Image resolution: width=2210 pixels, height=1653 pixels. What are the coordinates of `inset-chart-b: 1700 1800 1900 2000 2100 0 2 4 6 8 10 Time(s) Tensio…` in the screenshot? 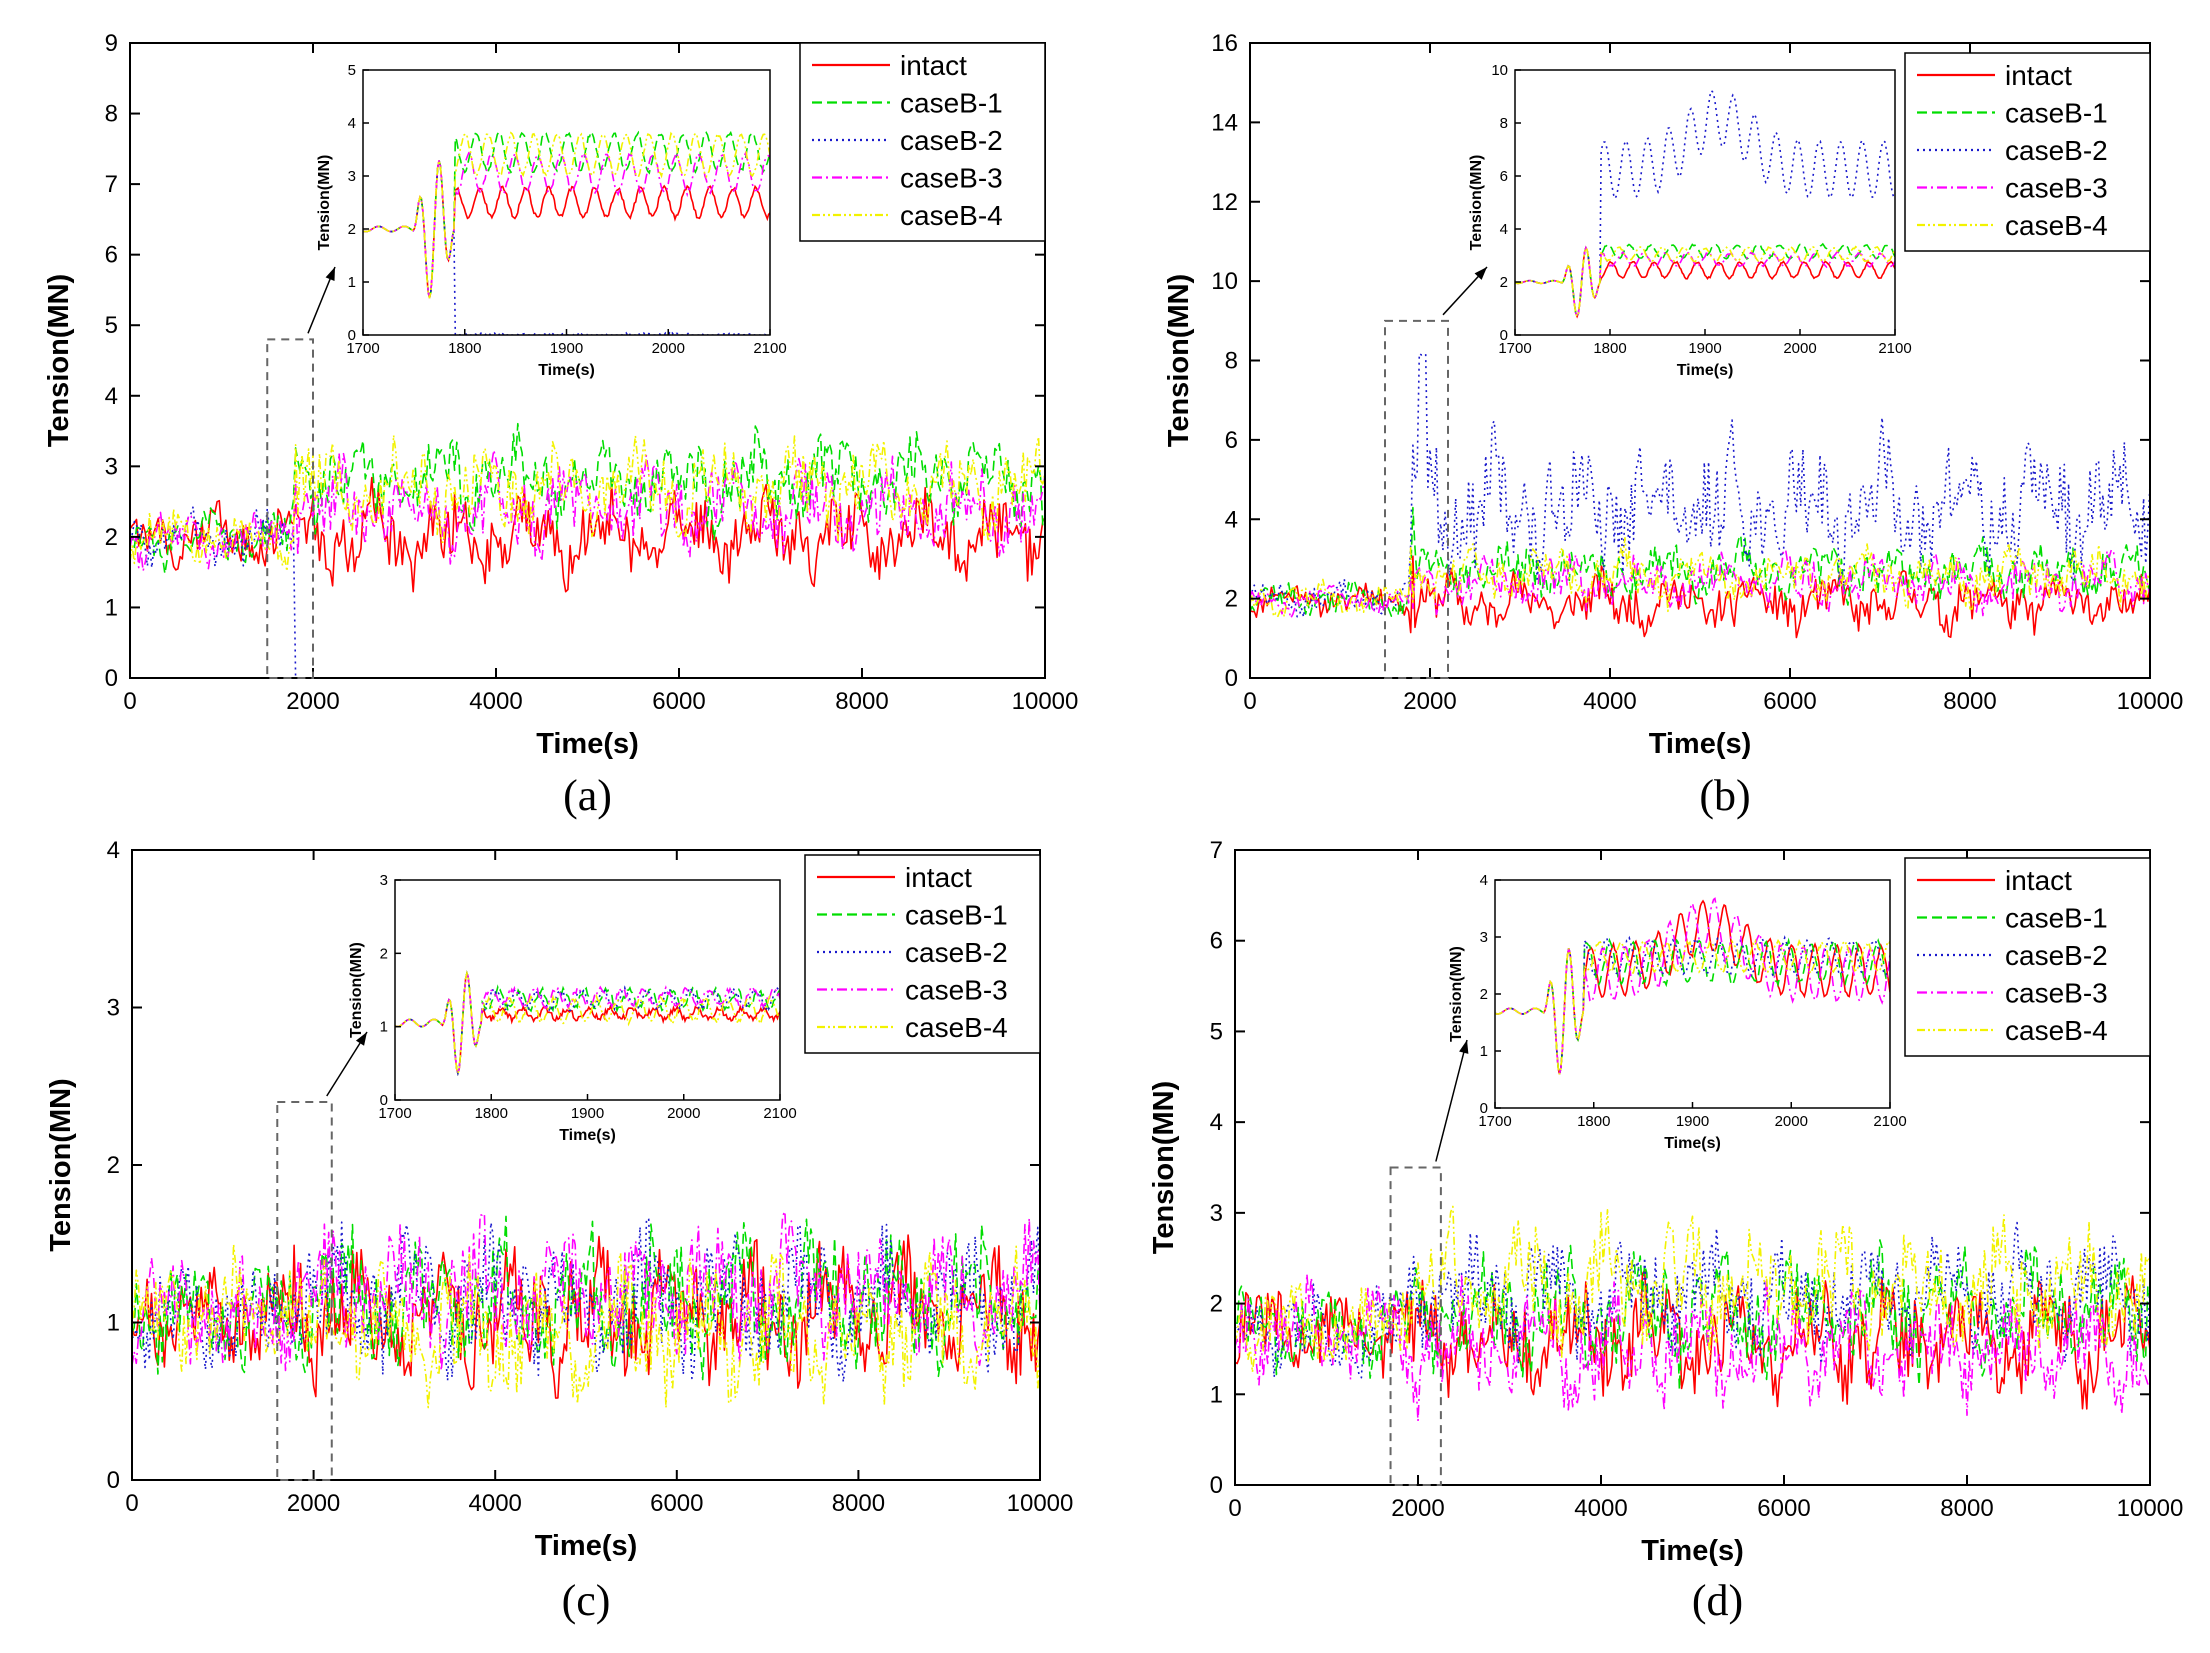 It's located at (1690, 220).